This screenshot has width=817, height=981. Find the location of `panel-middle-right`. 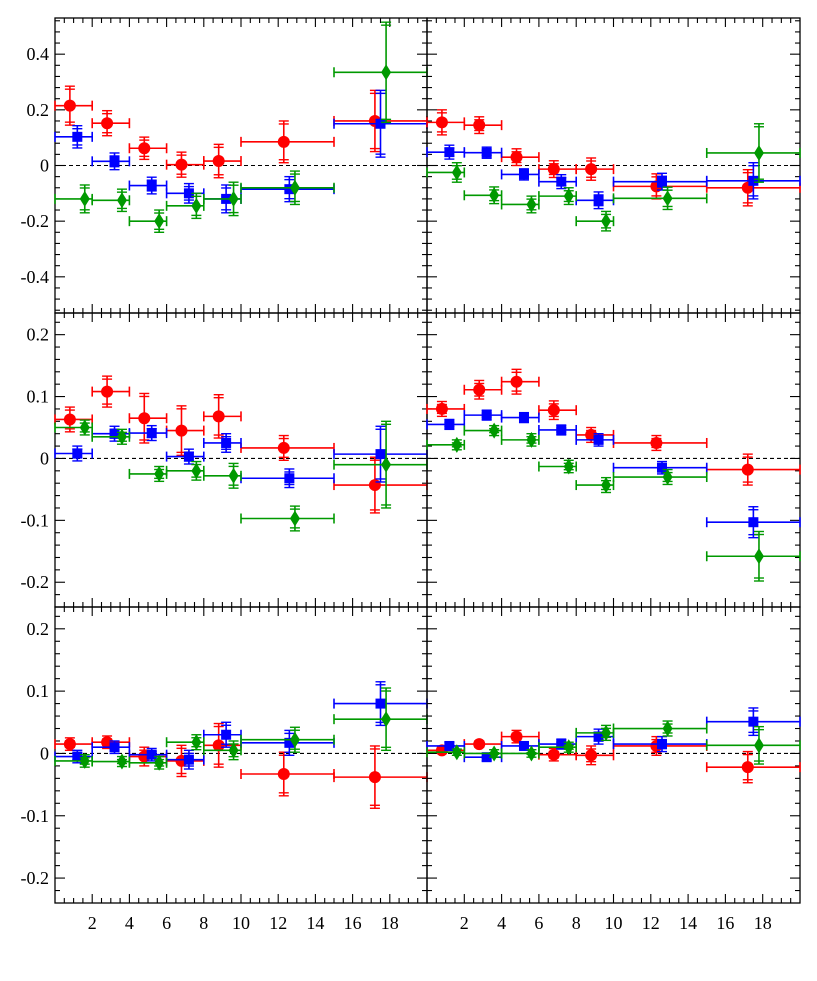

panel-middle-right is located at coordinates (613, 460).